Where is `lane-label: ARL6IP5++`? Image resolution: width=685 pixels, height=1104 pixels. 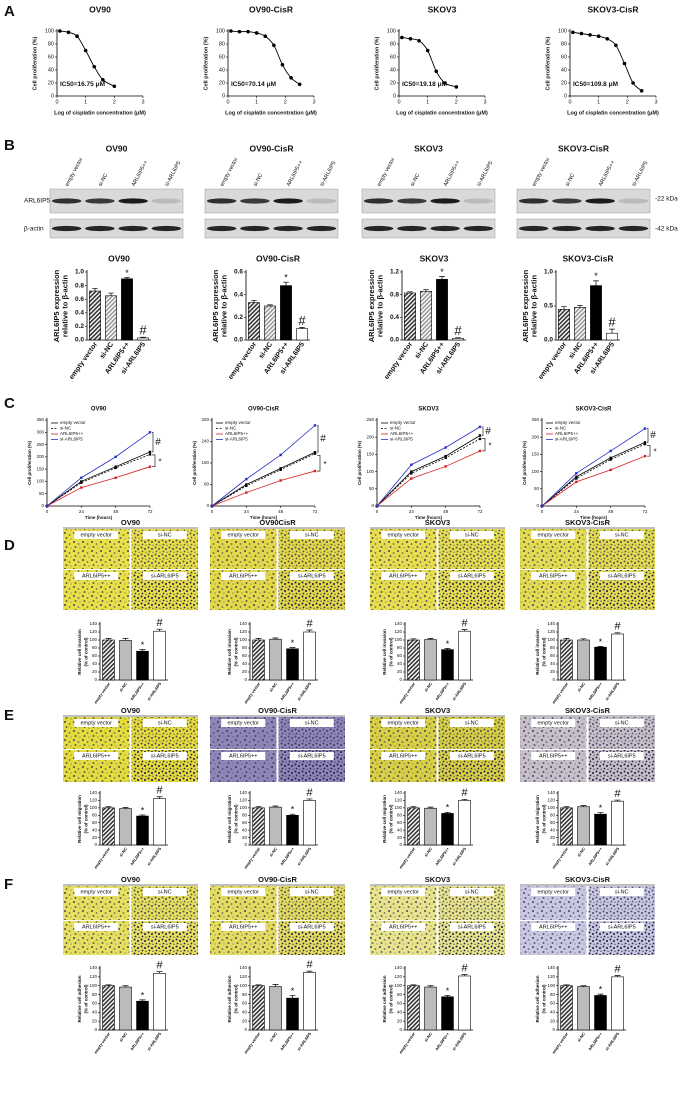 lane-label: ARL6IP5++ is located at coordinates (452, 174).